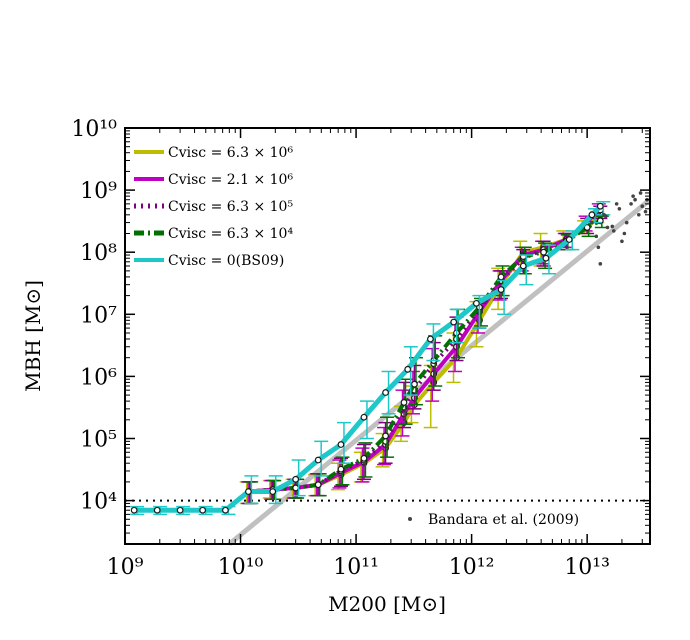 The image size is (690, 640). Describe the element at coordinates (356, 567) in the screenshot. I see `x-tick-label: 10¹¹` at that location.